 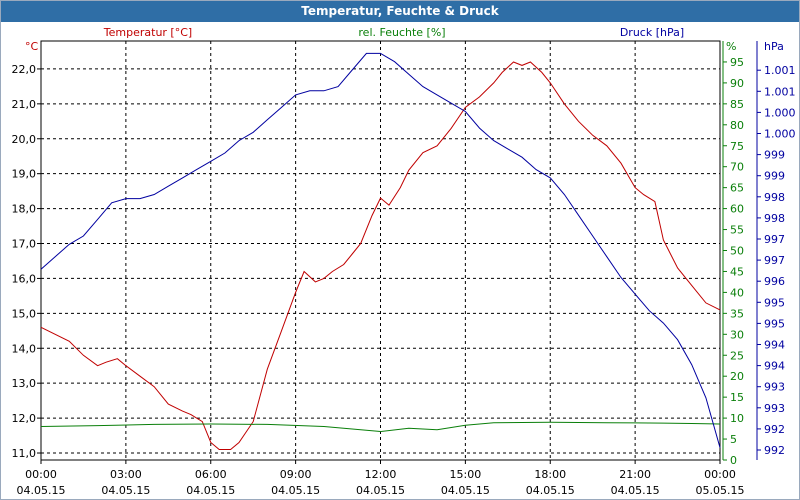 What do you see at coordinates (24, 348) in the screenshot?
I see `temperature-tick-label: 14,0` at bounding box center [24, 348].